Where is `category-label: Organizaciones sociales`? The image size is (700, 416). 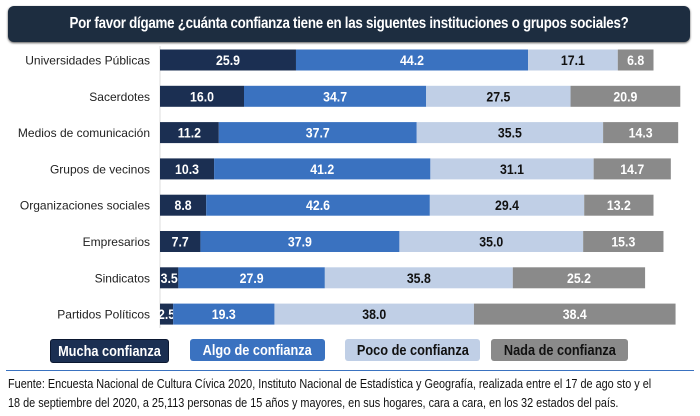 category-label: Organizaciones sociales is located at coordinates (85, 206).